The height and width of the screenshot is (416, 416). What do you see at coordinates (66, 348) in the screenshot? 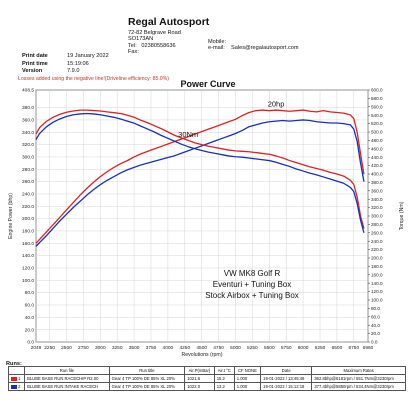
I see `x-tick-label: 2500` at bounding box center [66, 348].